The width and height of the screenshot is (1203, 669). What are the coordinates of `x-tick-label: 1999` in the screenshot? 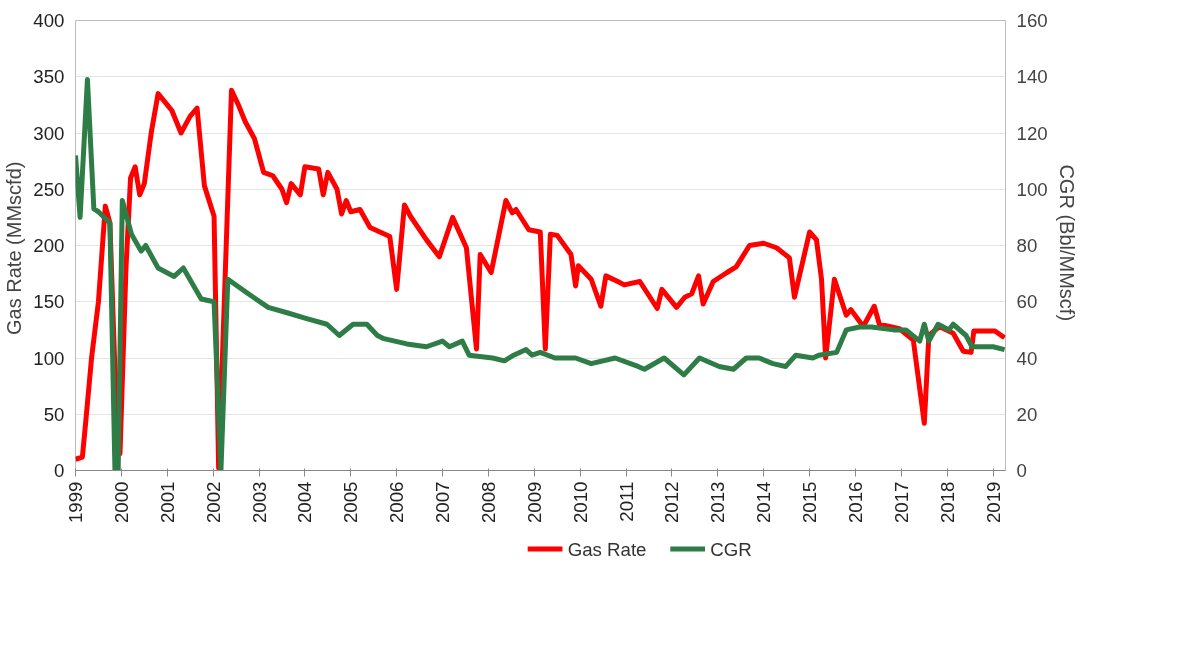 It's located at (75, 502).